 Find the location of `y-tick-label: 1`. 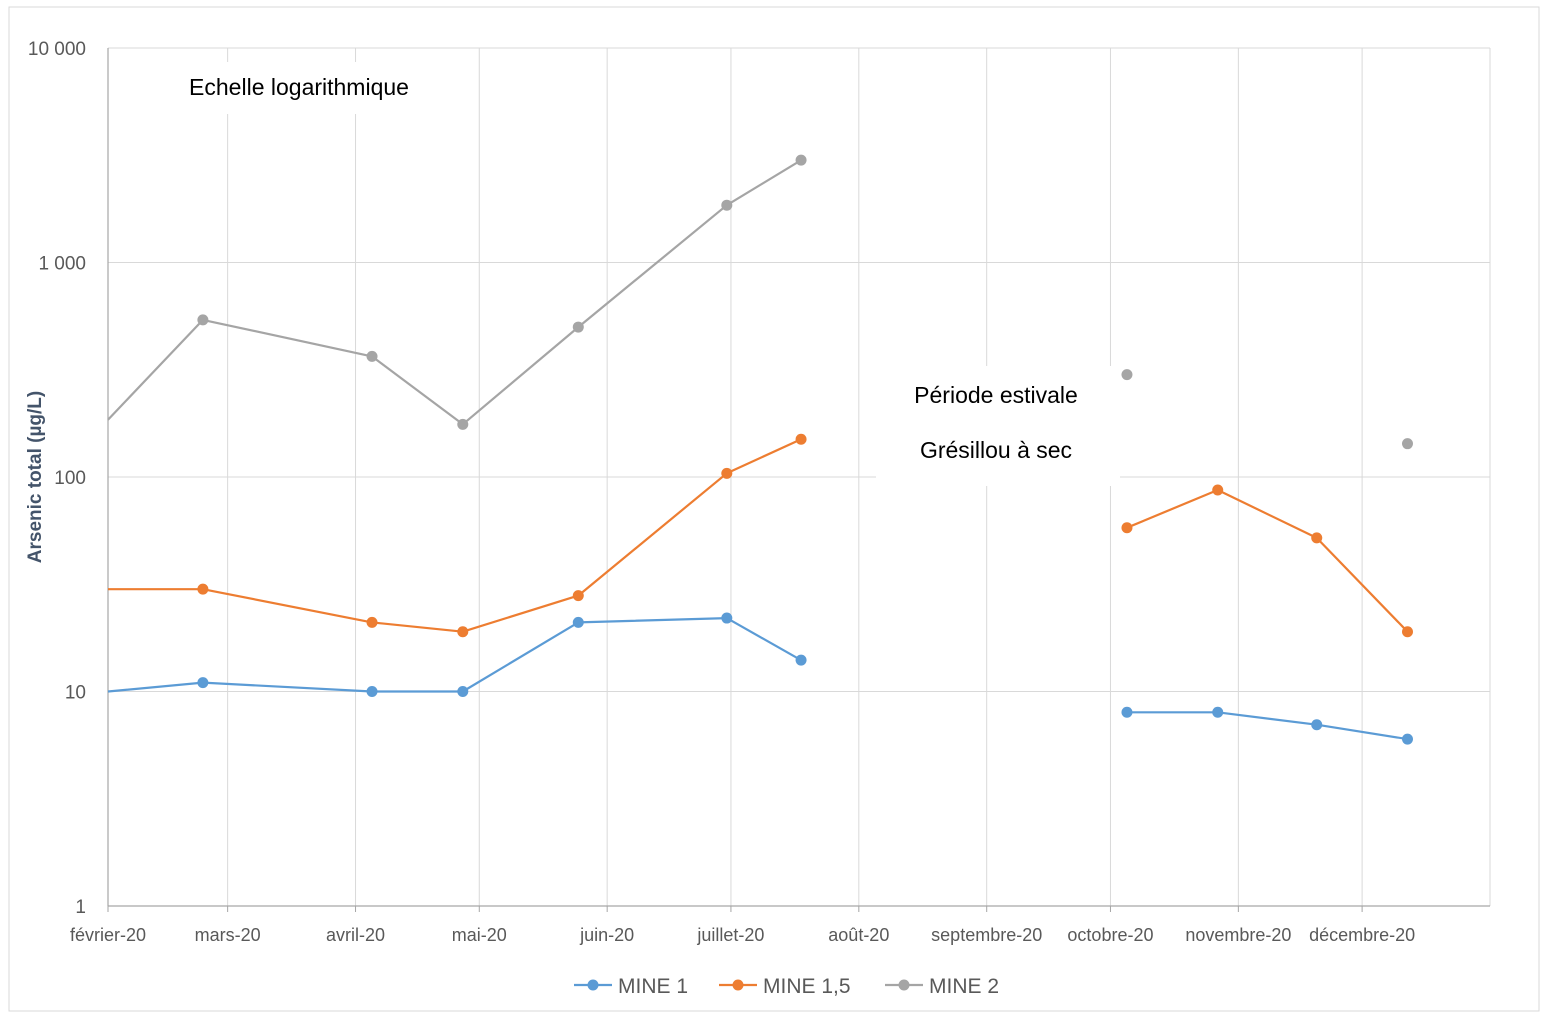

y-tick-label: 1 is located at coordinates (80, 907).